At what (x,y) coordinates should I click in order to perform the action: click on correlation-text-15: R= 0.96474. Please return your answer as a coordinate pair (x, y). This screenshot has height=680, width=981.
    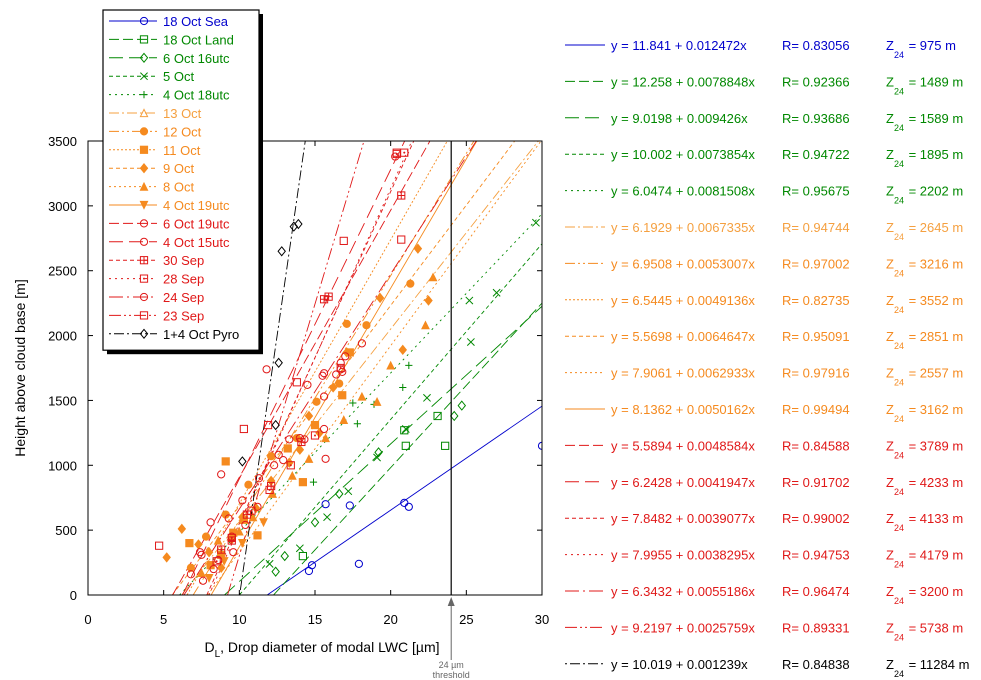
    Looking at the image, I should click on (816, 591).